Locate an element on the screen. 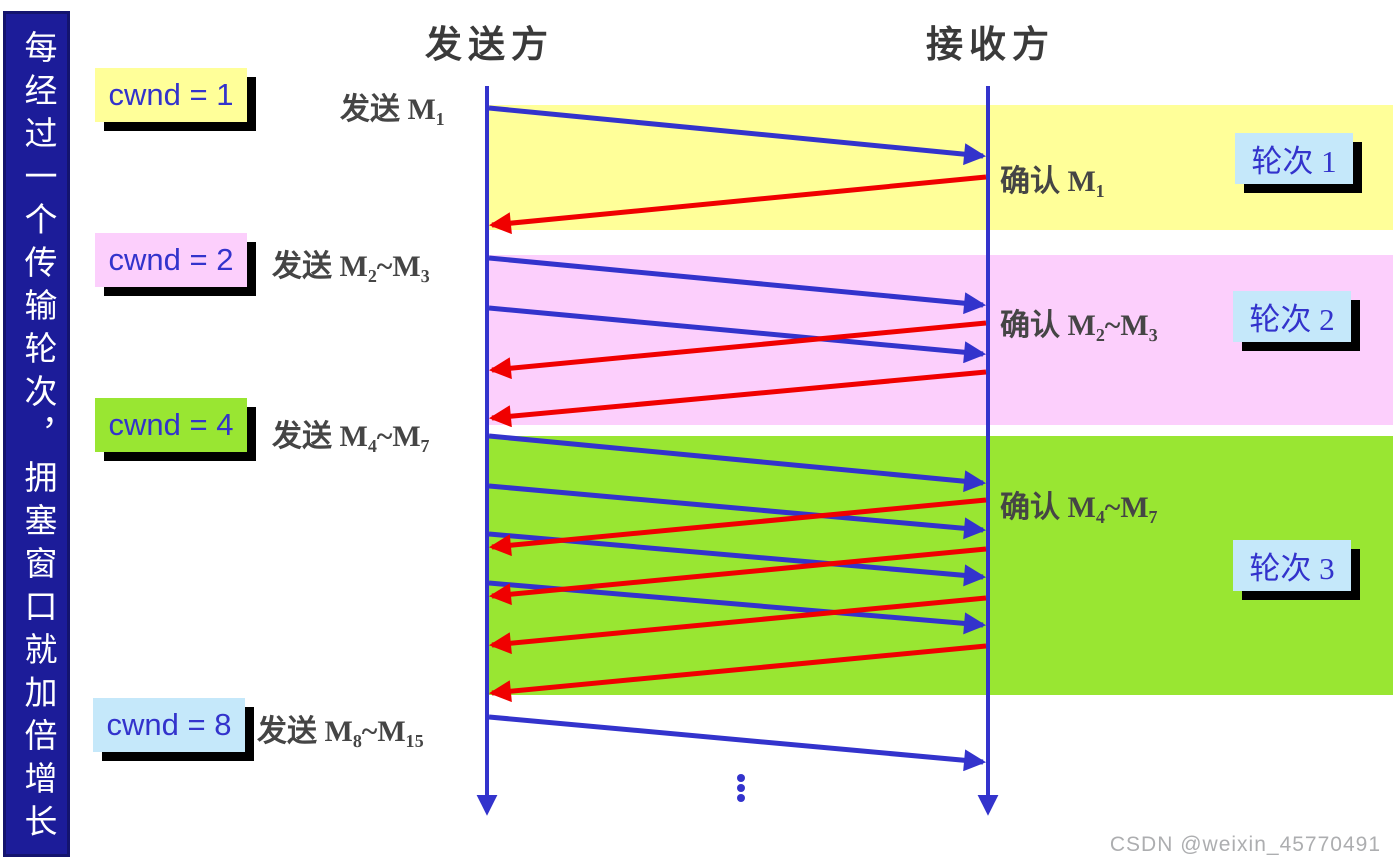  cwnd-box-4: cwnd = 4 is located at coordinates (171, 425).